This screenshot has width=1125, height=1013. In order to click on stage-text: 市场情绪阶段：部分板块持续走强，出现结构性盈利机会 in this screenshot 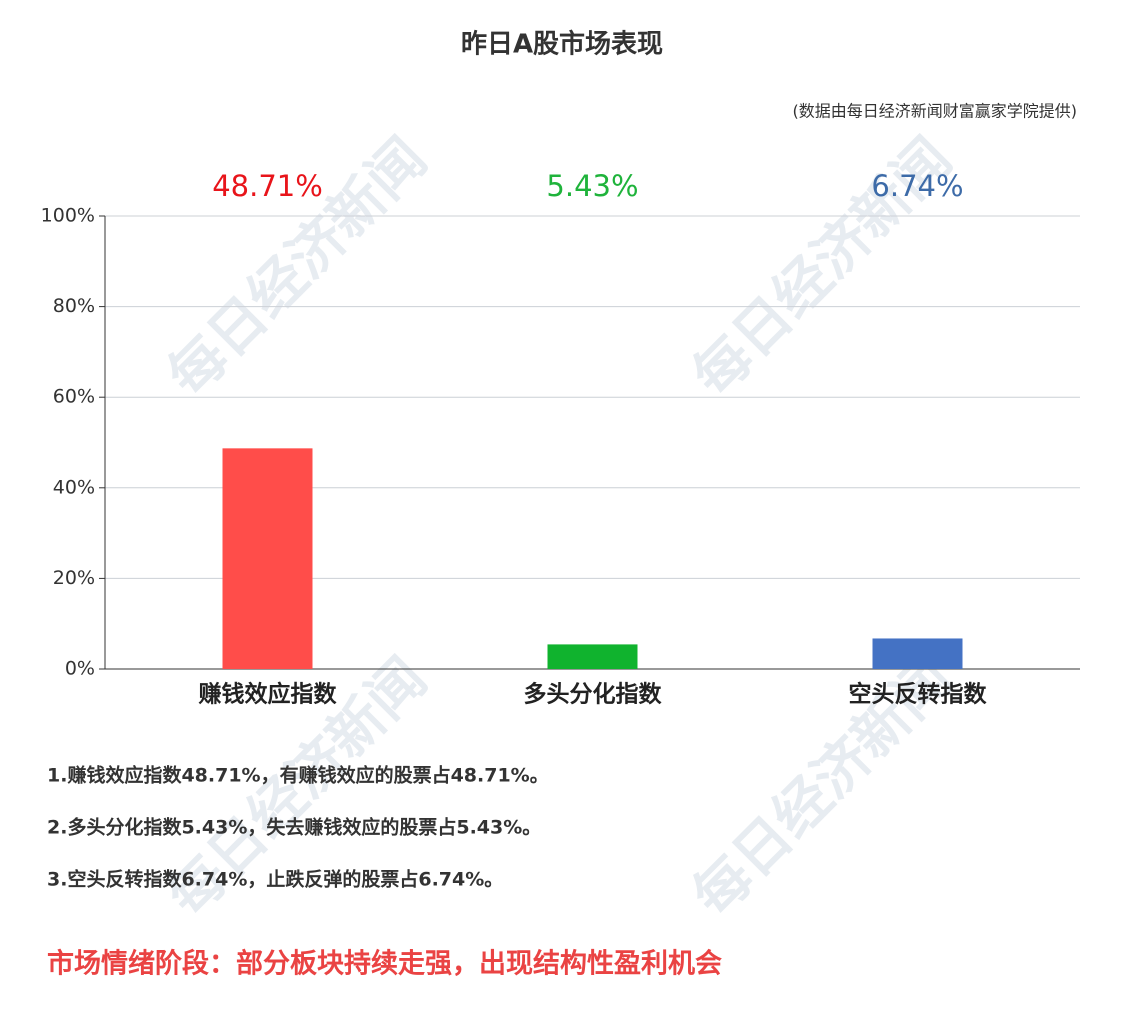, I will do `click(384, 964)`.